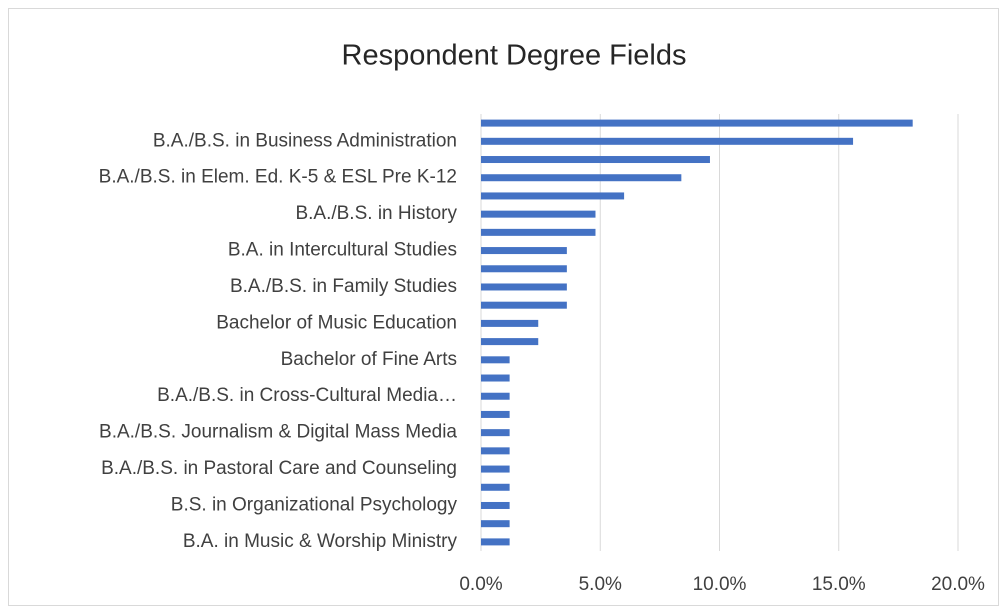 The image size is (1008, 611). What do you see at coordinates (720, 584) in the screenshot?
I see `x-tick-label: 10.0%` at bounding box center [720, 584].